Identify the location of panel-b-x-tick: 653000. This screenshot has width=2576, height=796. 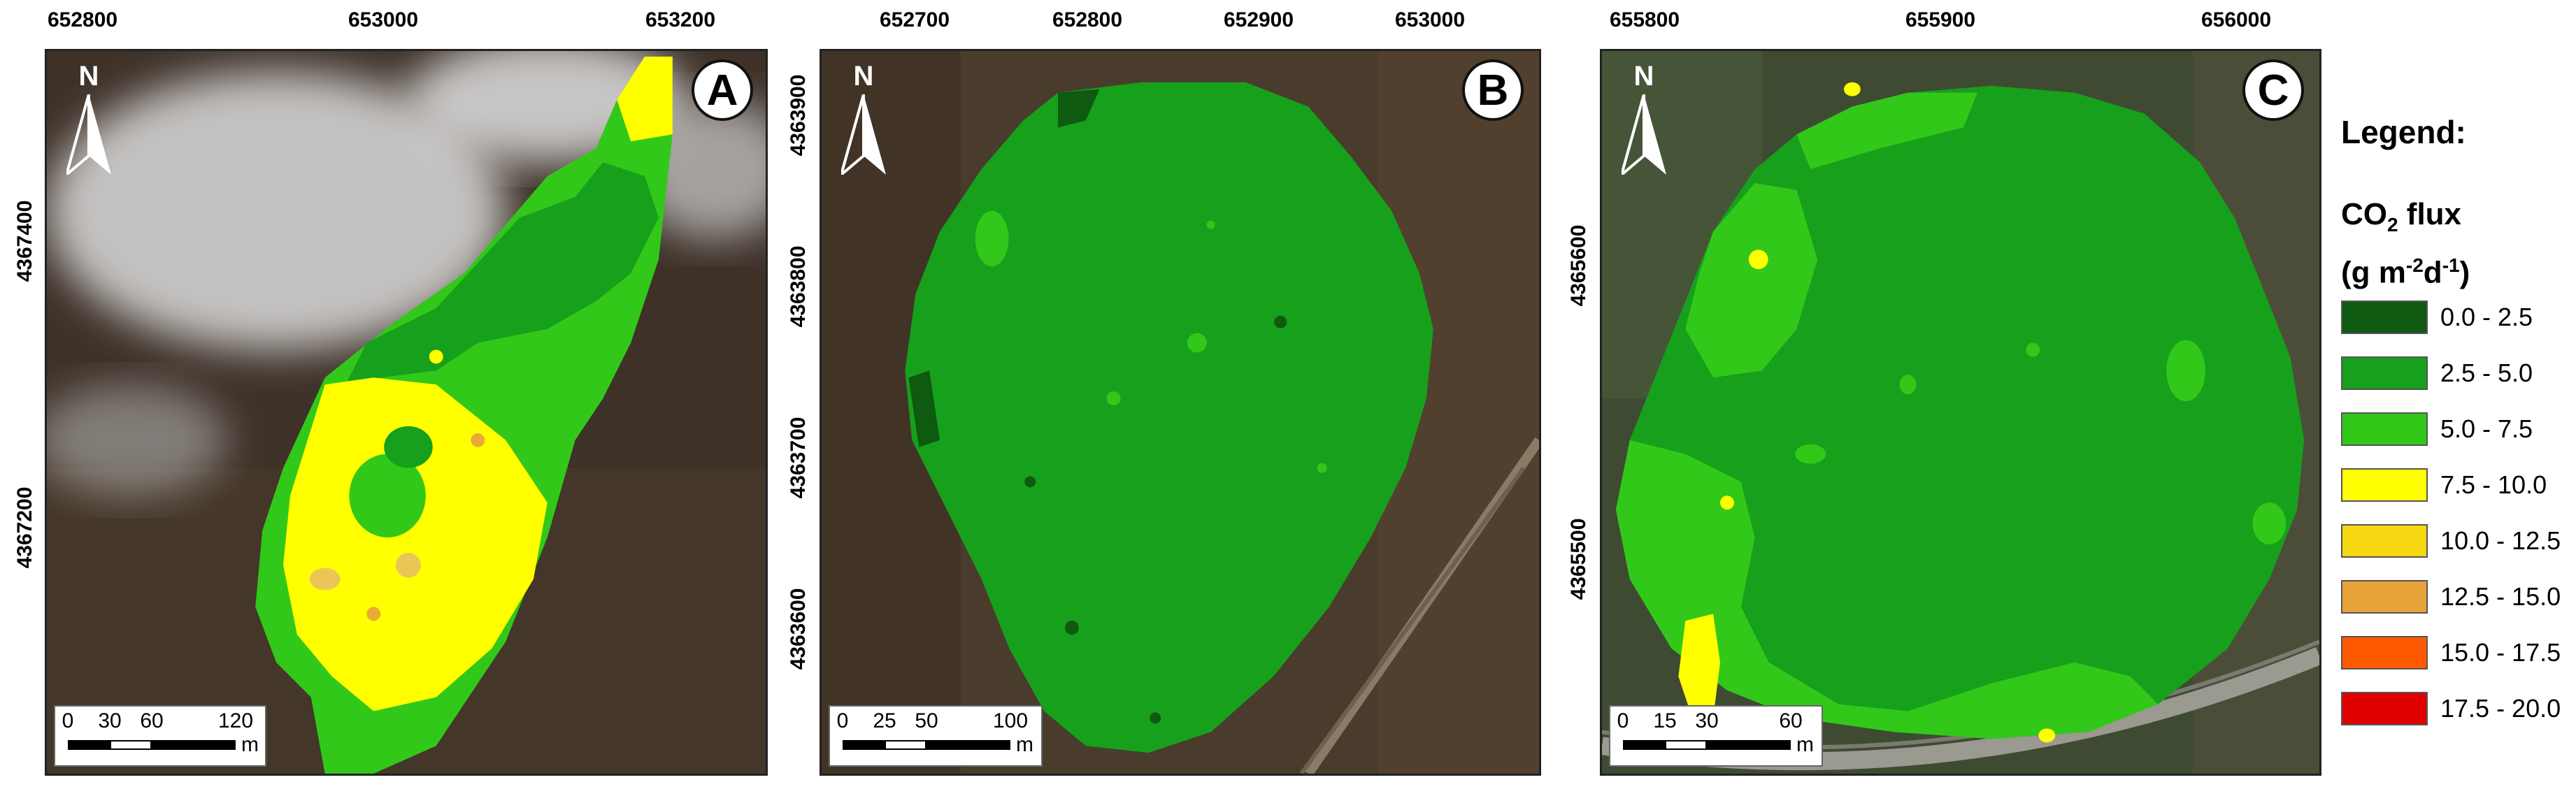
(1430, 19).